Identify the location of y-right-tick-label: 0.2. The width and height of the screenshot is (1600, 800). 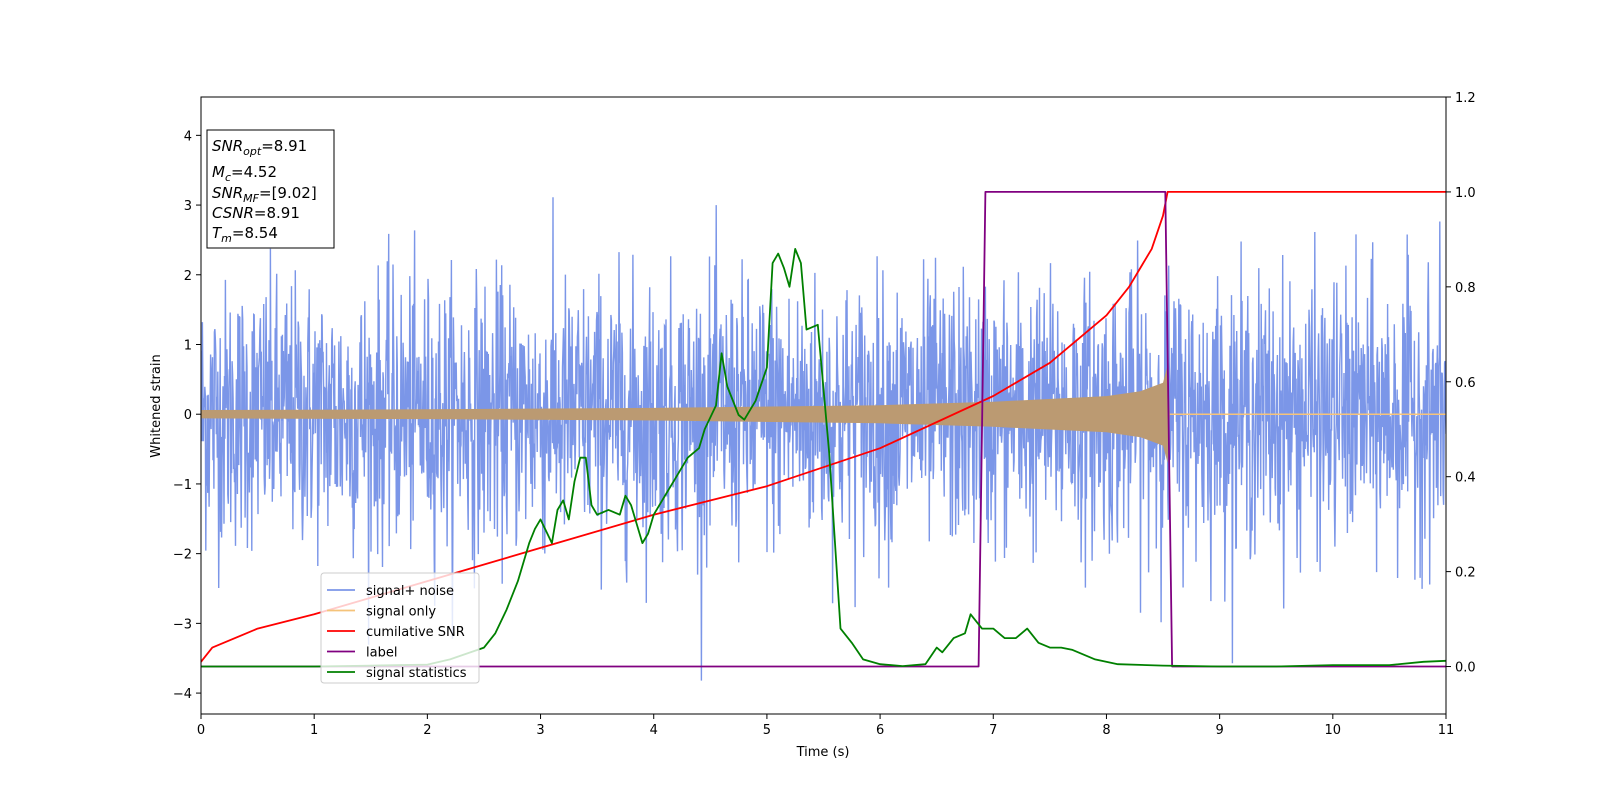
(1465, 573).